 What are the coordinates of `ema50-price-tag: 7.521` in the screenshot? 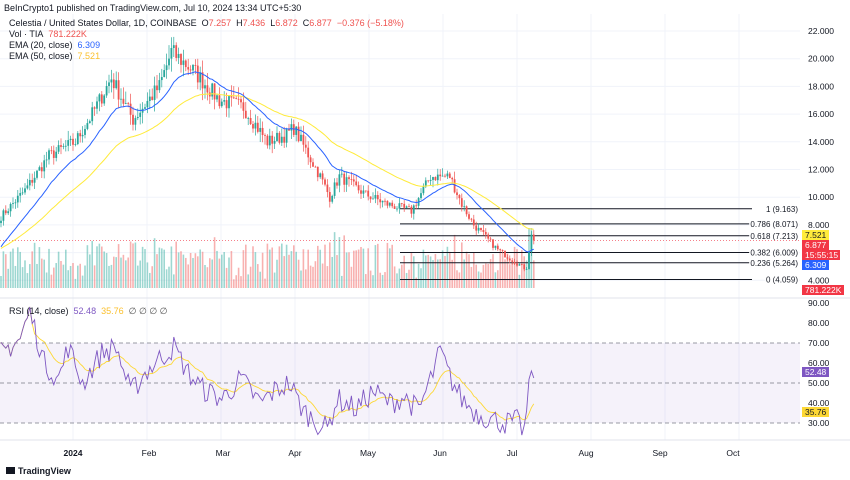 It's located at (816, 235).